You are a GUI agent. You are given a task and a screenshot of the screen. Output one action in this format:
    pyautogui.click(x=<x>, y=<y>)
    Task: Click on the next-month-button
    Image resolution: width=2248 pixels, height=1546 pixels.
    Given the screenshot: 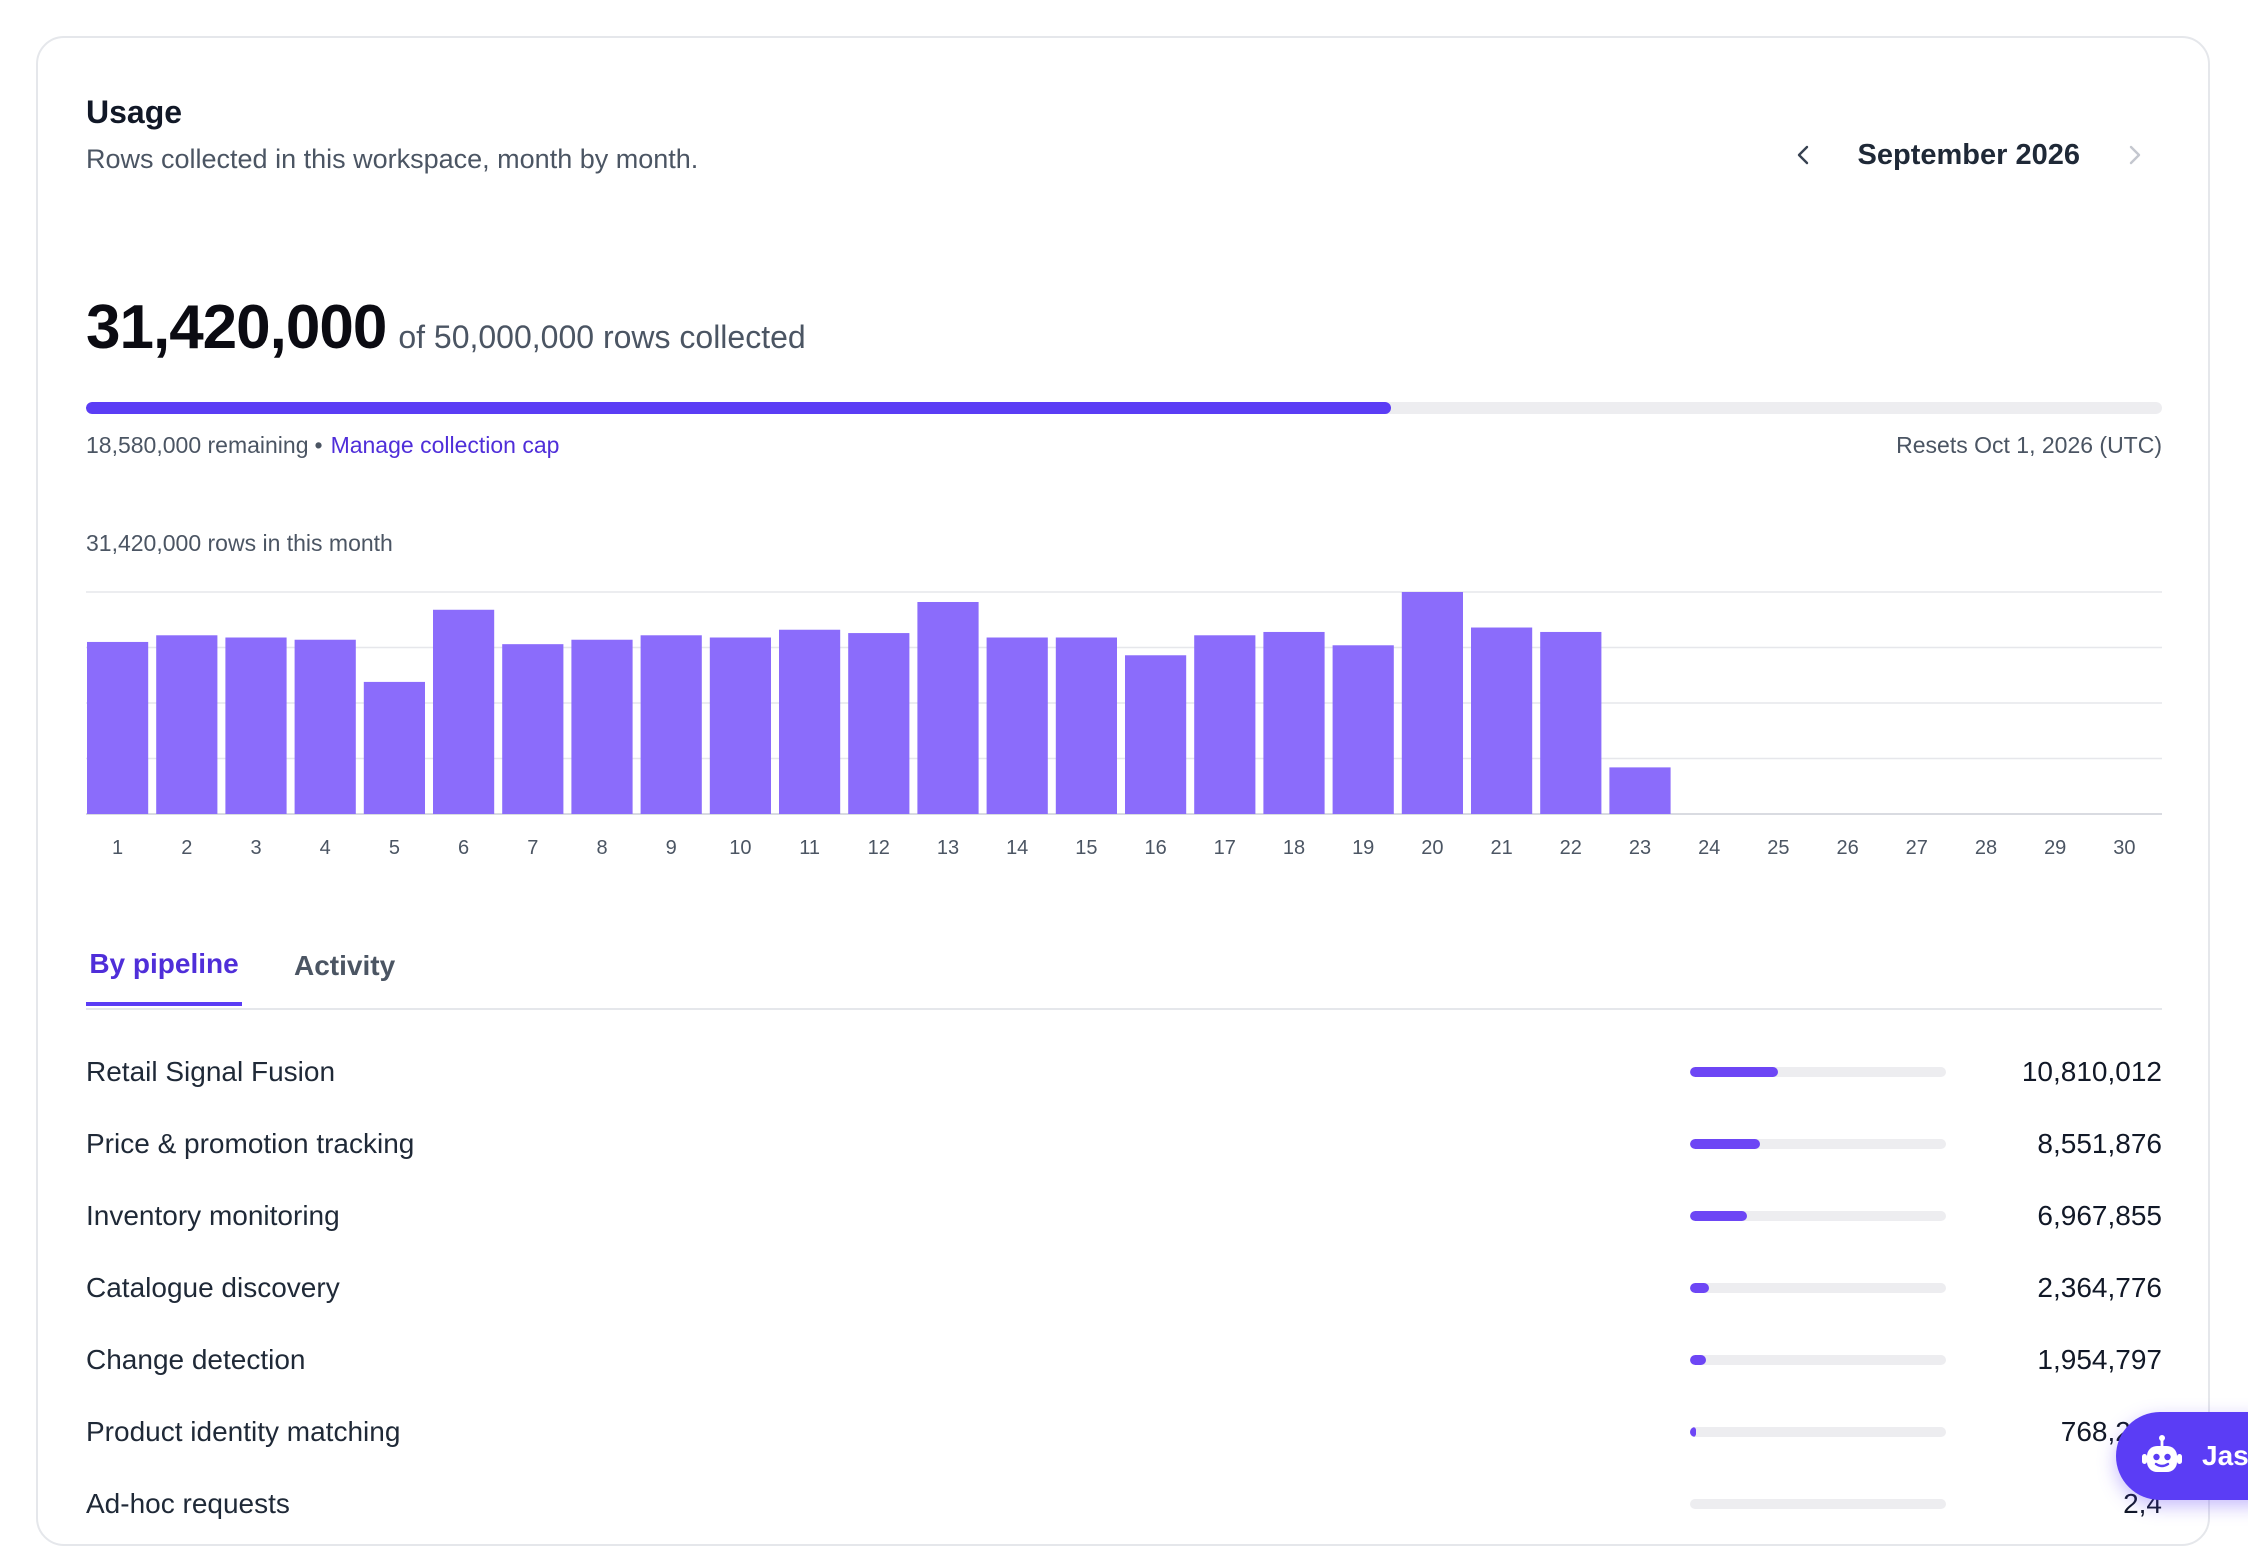 What is the action you would take?
    pyautogui.click(x=2134, y=155)
    